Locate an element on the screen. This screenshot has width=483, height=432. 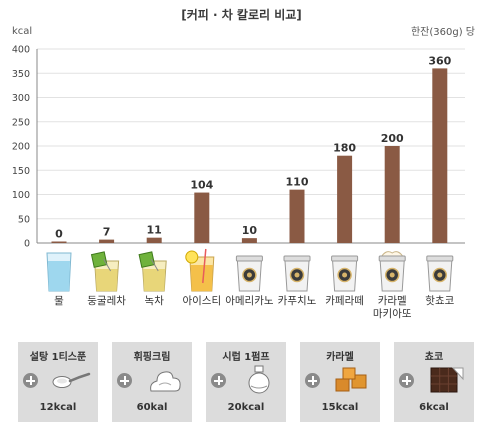
unit-note: 한잔(360g) 당 is located at coordinates (442, 32).